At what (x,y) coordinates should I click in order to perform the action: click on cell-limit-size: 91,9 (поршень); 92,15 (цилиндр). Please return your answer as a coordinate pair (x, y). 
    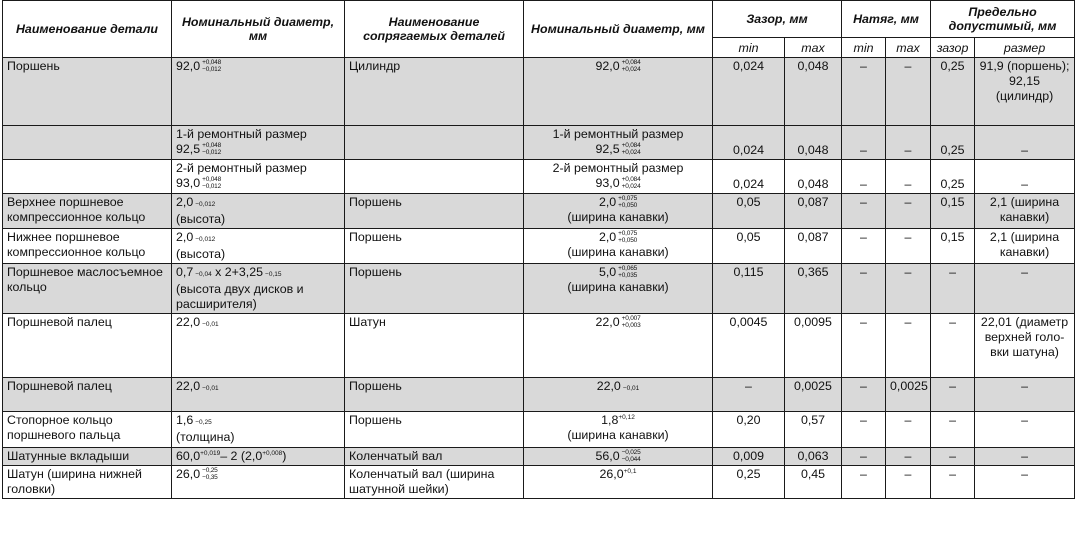
    Looking at the image, I should click on (1025, 91).